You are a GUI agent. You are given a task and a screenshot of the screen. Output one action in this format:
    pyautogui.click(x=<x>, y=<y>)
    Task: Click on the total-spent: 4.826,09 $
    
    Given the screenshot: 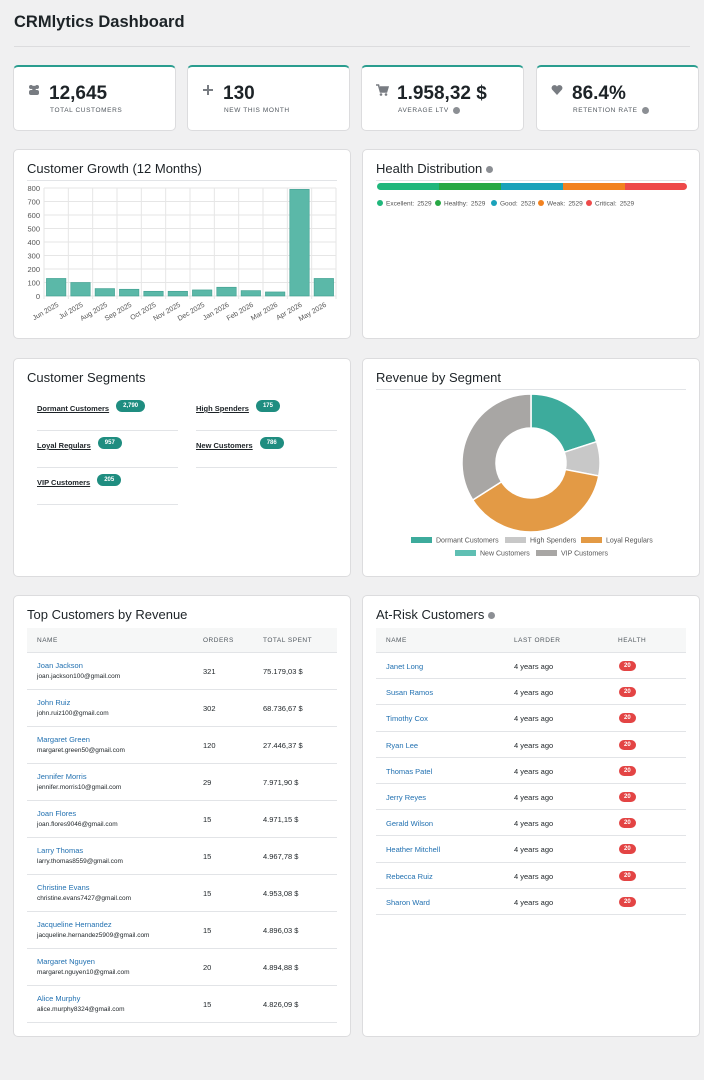 What is the action you would take?
    pyautogui.click(x=281, y=1004)
    